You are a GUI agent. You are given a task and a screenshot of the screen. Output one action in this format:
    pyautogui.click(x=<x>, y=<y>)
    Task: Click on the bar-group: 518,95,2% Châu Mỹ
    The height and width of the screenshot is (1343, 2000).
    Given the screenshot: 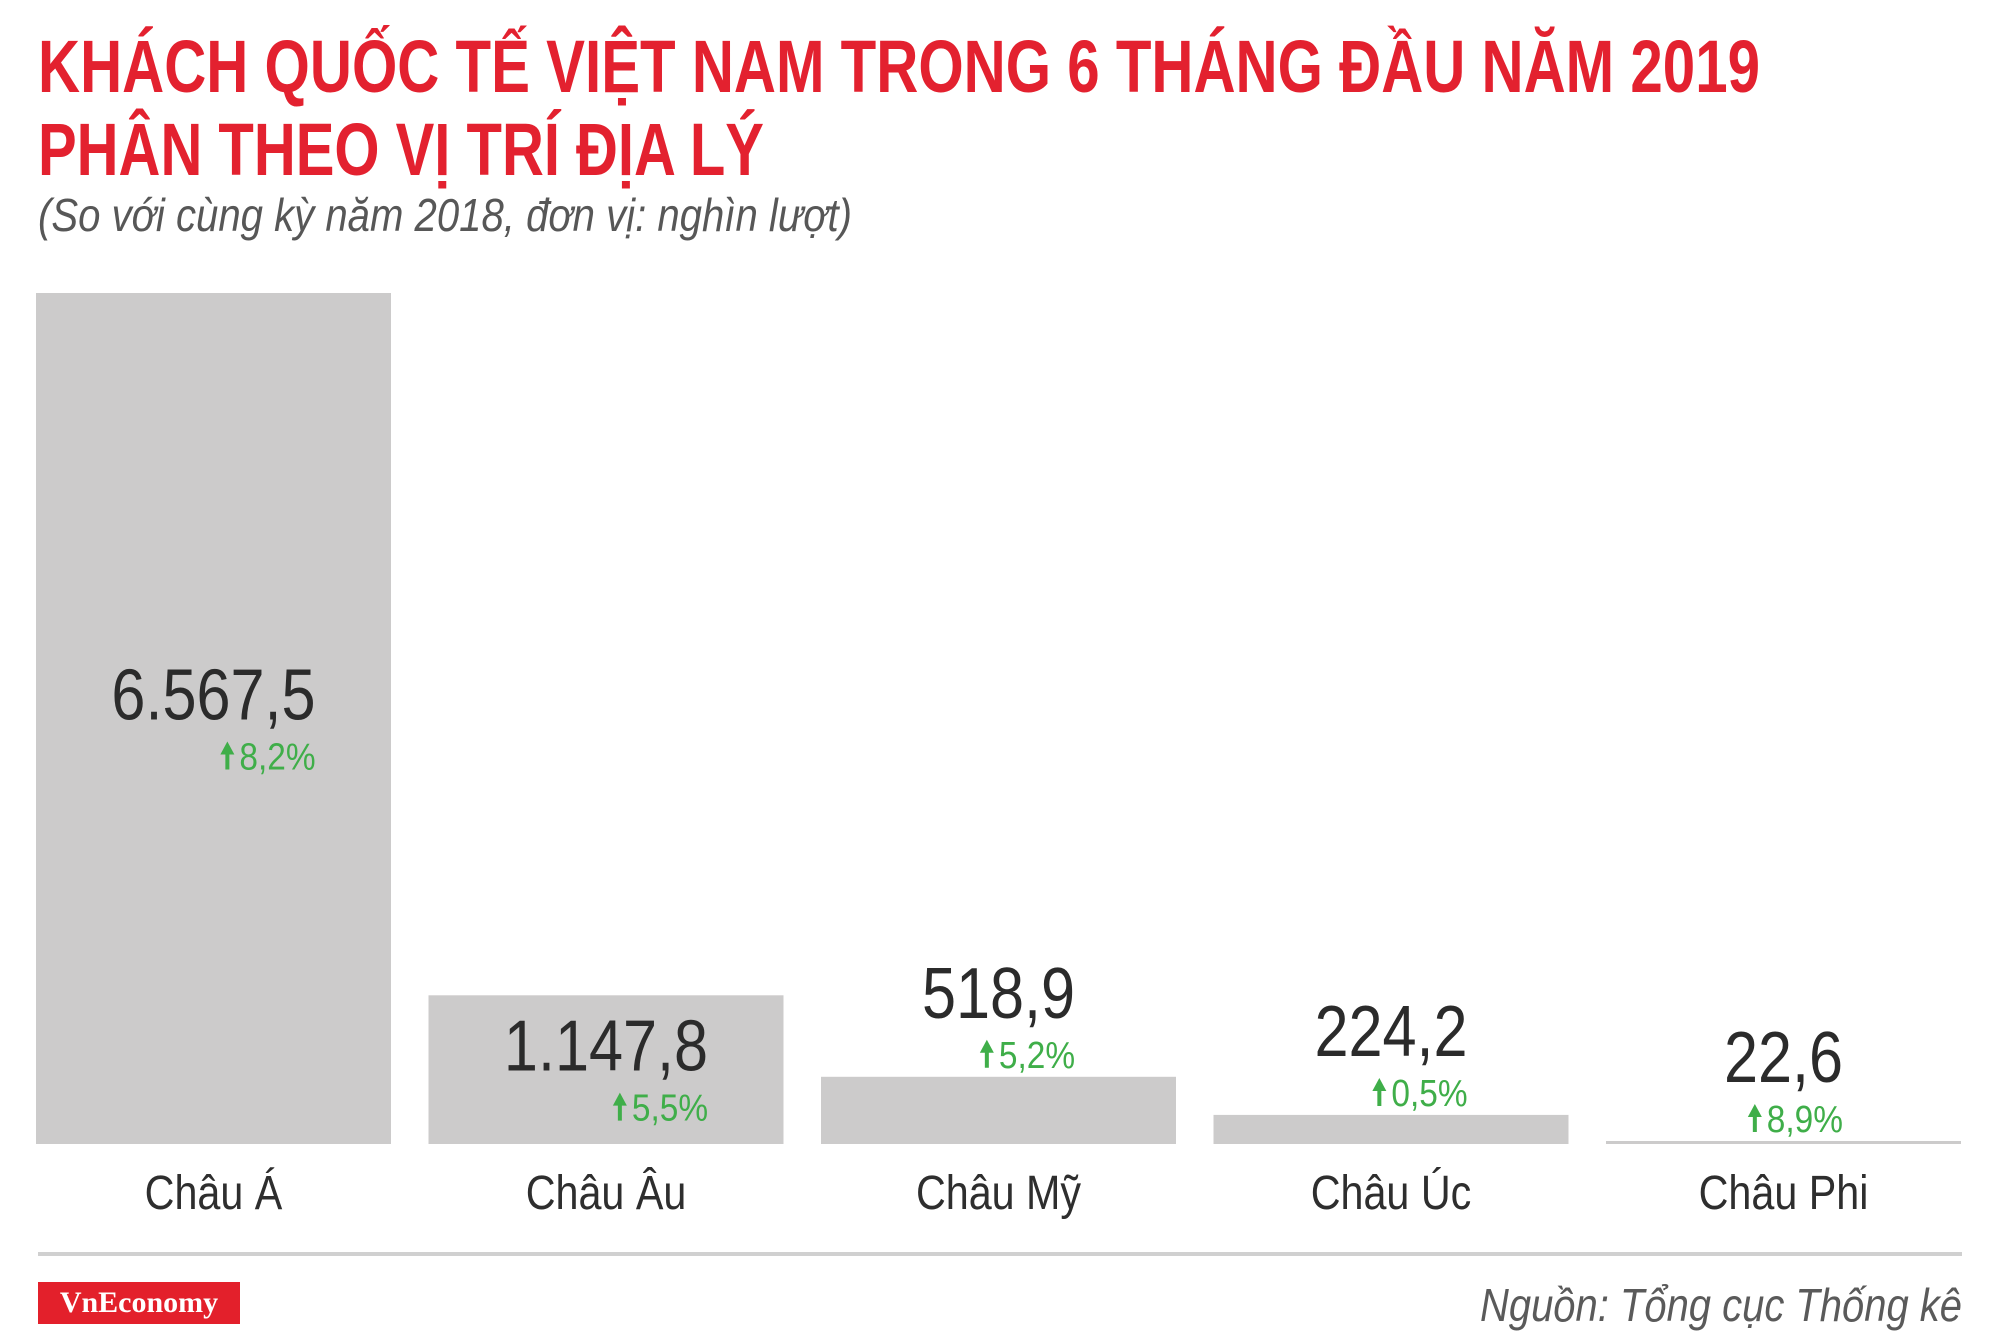 What is the action you would take?
    pyautogui.click(x=998, y=1087)
    